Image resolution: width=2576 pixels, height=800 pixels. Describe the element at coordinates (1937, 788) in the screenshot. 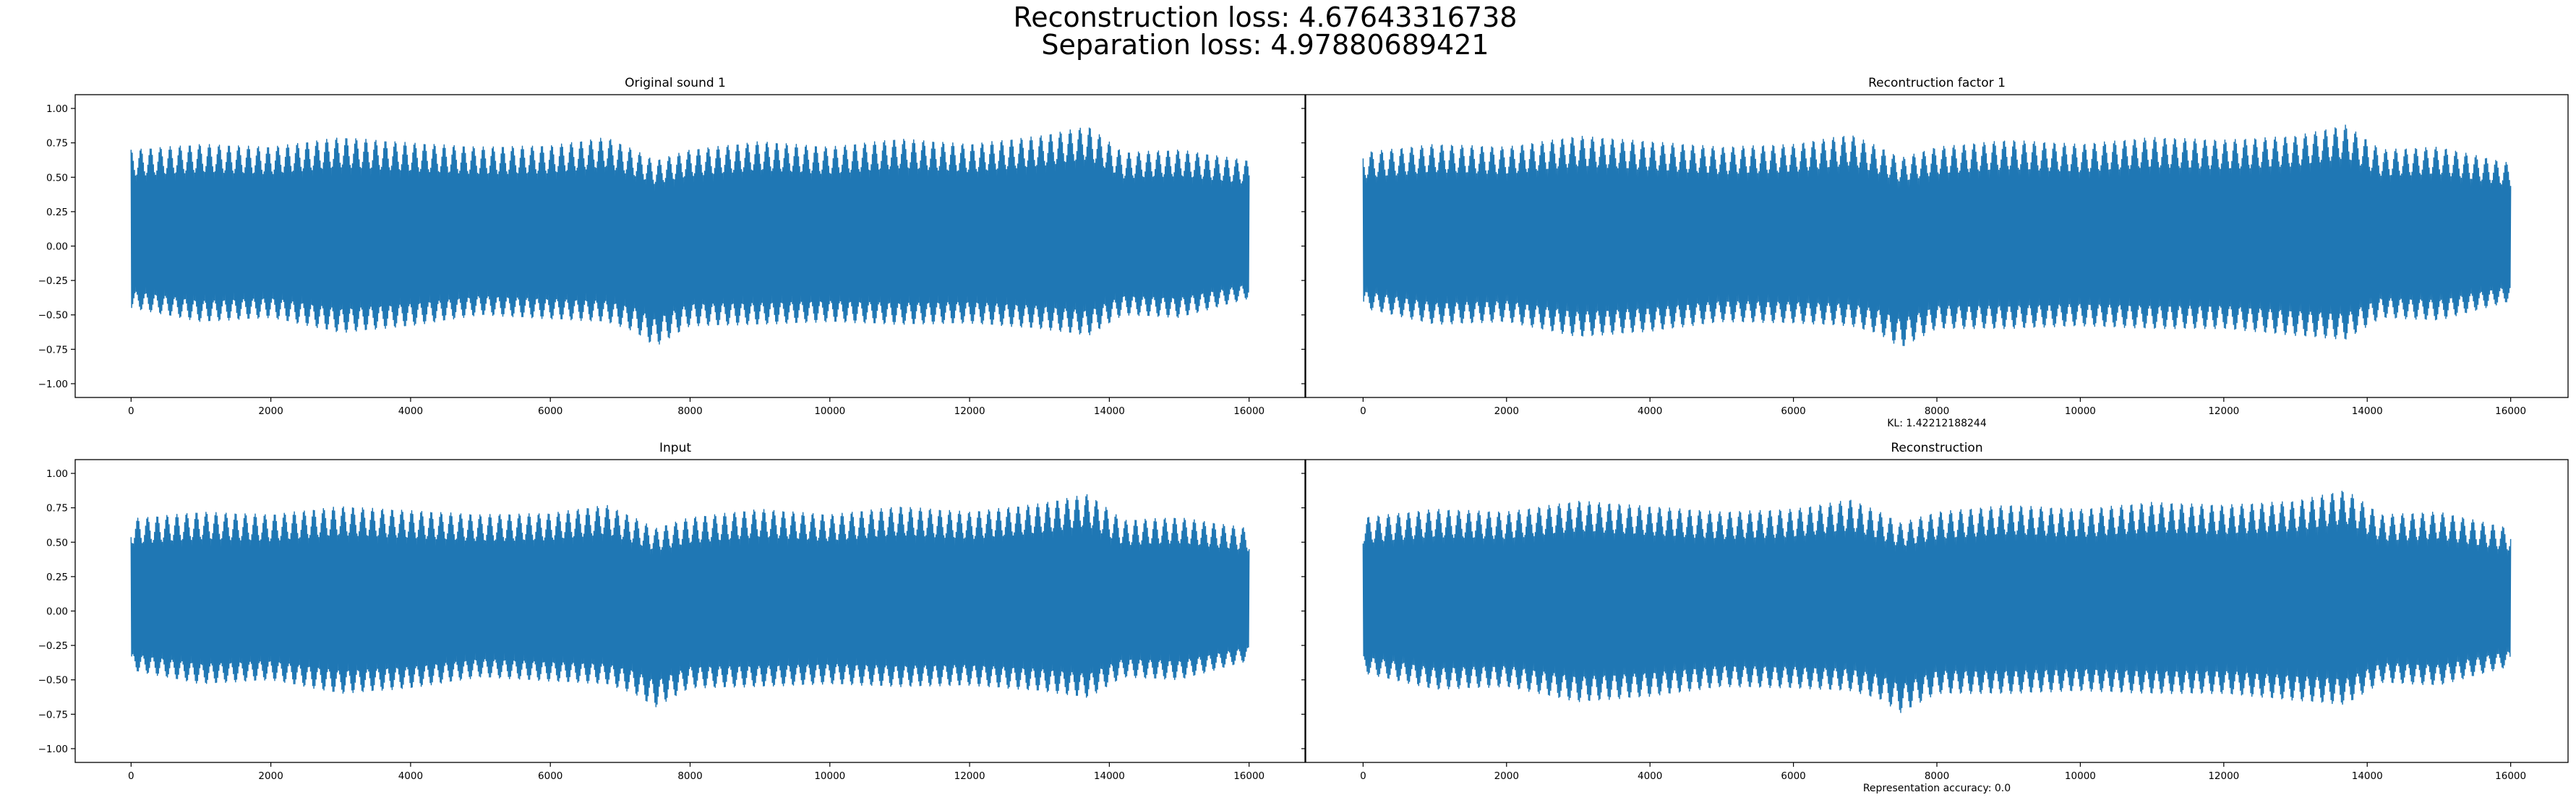

I see `representation-accuracy-annotation: Representation accuracy: 0.0` at that location.